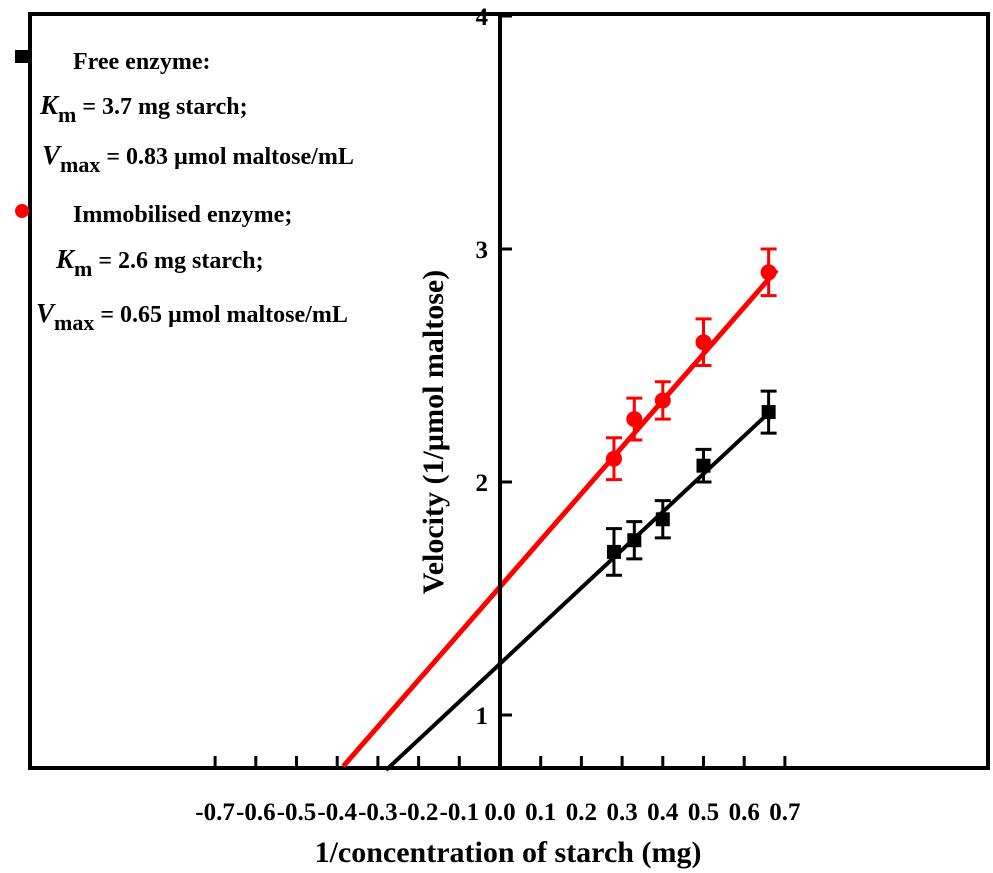 The width and height of the screenshot is (993, 873). What do you see at coordinates (482, 17) in the screenshot?
I see `y-tick-label: 4` at bounding box center [482, 17].